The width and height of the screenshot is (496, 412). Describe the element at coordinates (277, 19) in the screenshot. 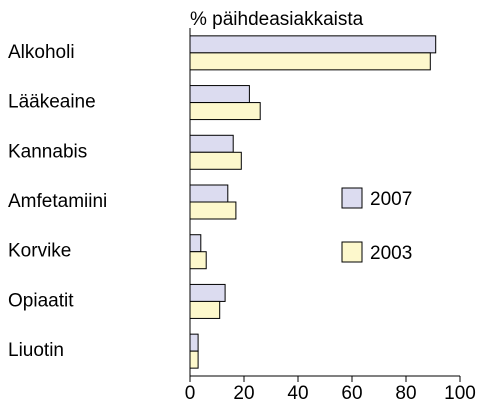

I see `chart-title: % päihdeasiakkaista` at that location.